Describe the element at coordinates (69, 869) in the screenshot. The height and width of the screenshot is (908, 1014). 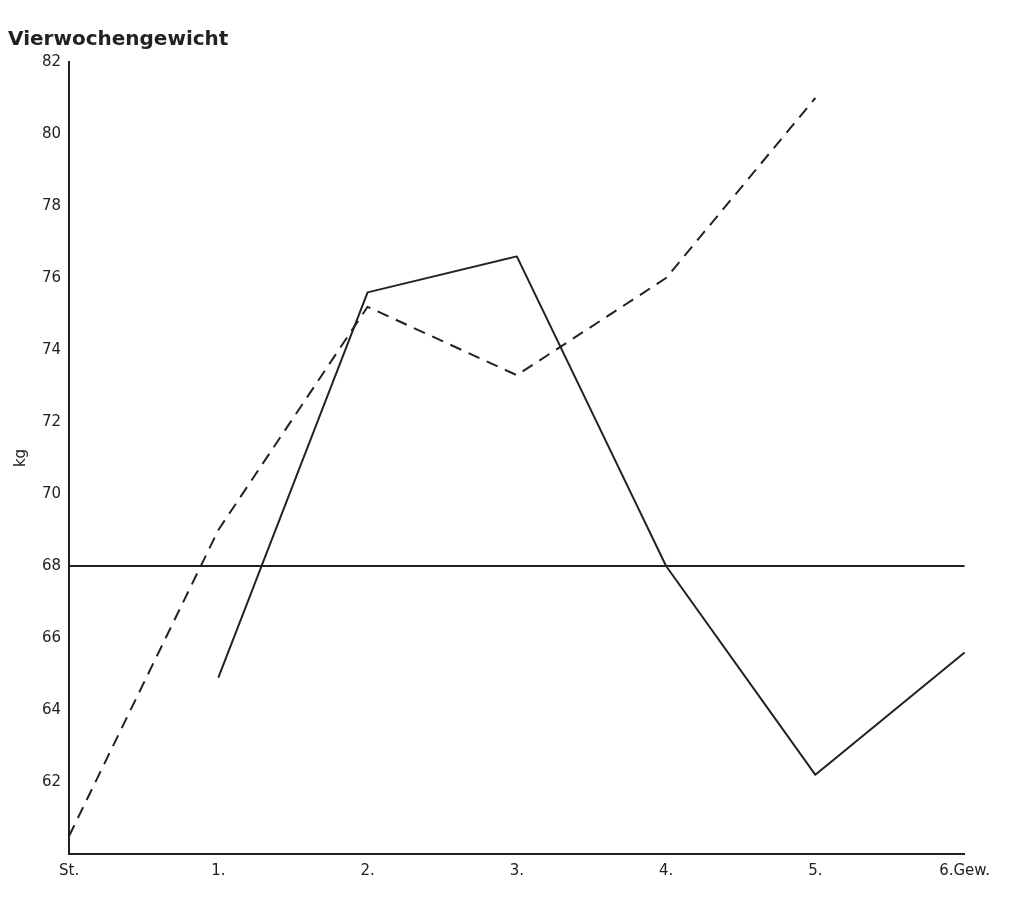
I see `x-tick-label: St.` at that location.